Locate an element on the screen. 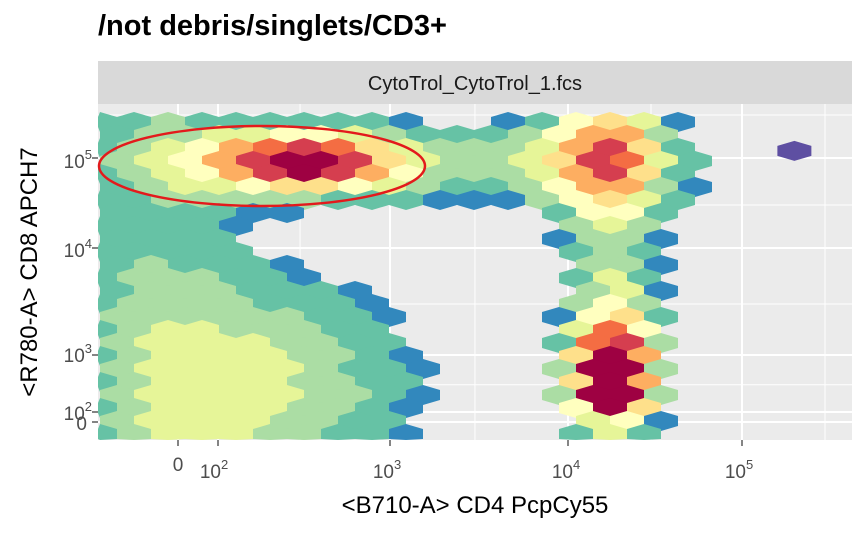 The image size is (864, 534). x-tick-labels: 0 102 103 104 105 is located at coordinates (463, 469).